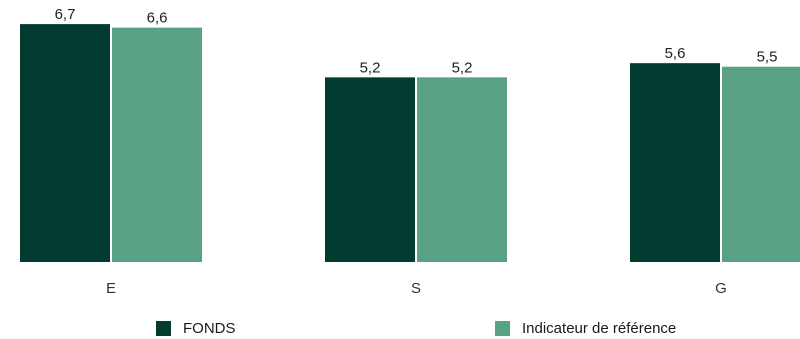 The image size is (800, 339). I want to click on legend-label-reference: Indicateur de référence, so click(599, 328).